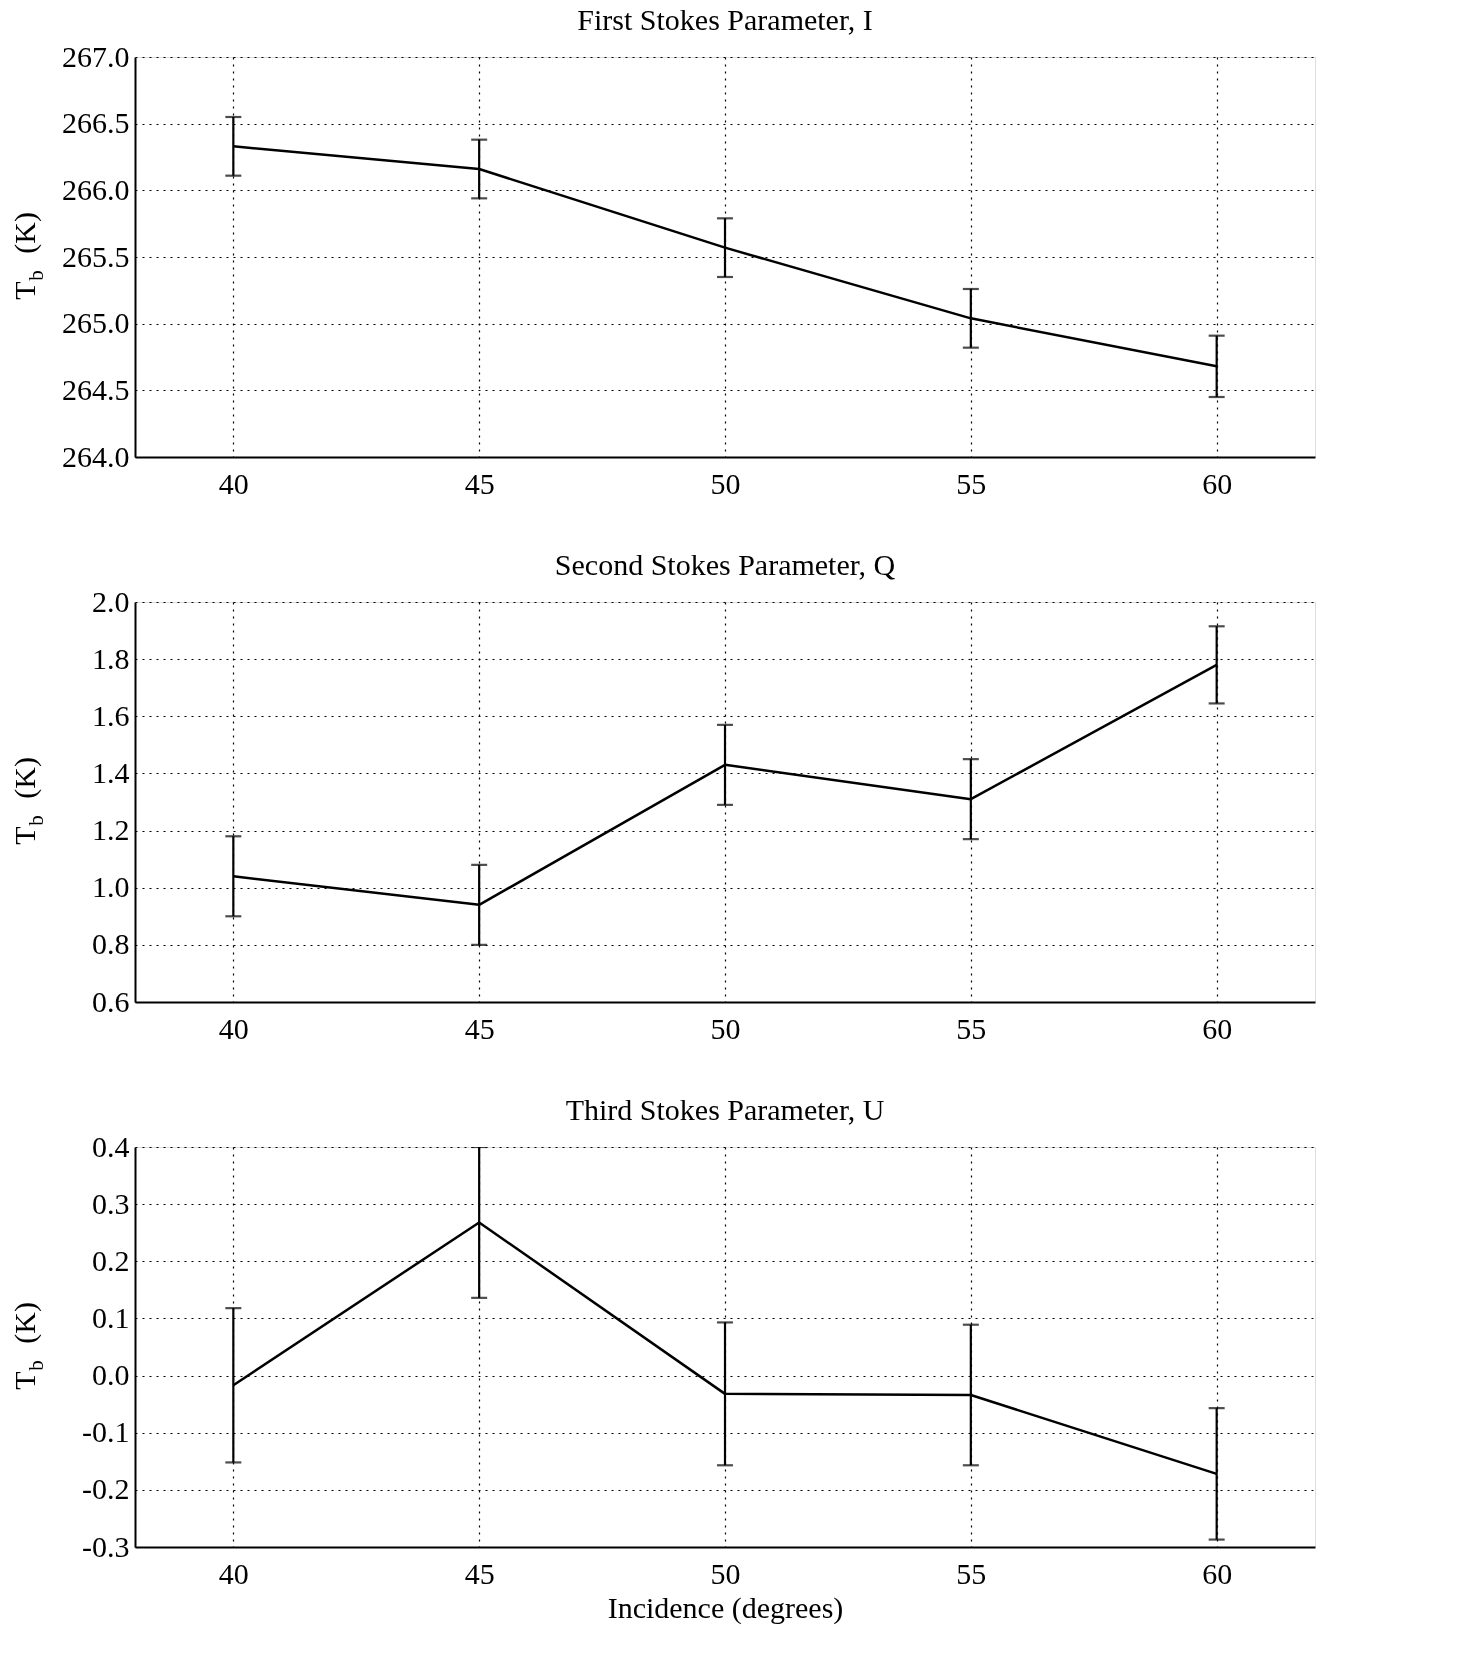 The height and width of the screenshot is (1672, 1476). Describe the element at coordinates (111, 887) in the screenshot. I see `y-tick-label: 1.0` at that location.